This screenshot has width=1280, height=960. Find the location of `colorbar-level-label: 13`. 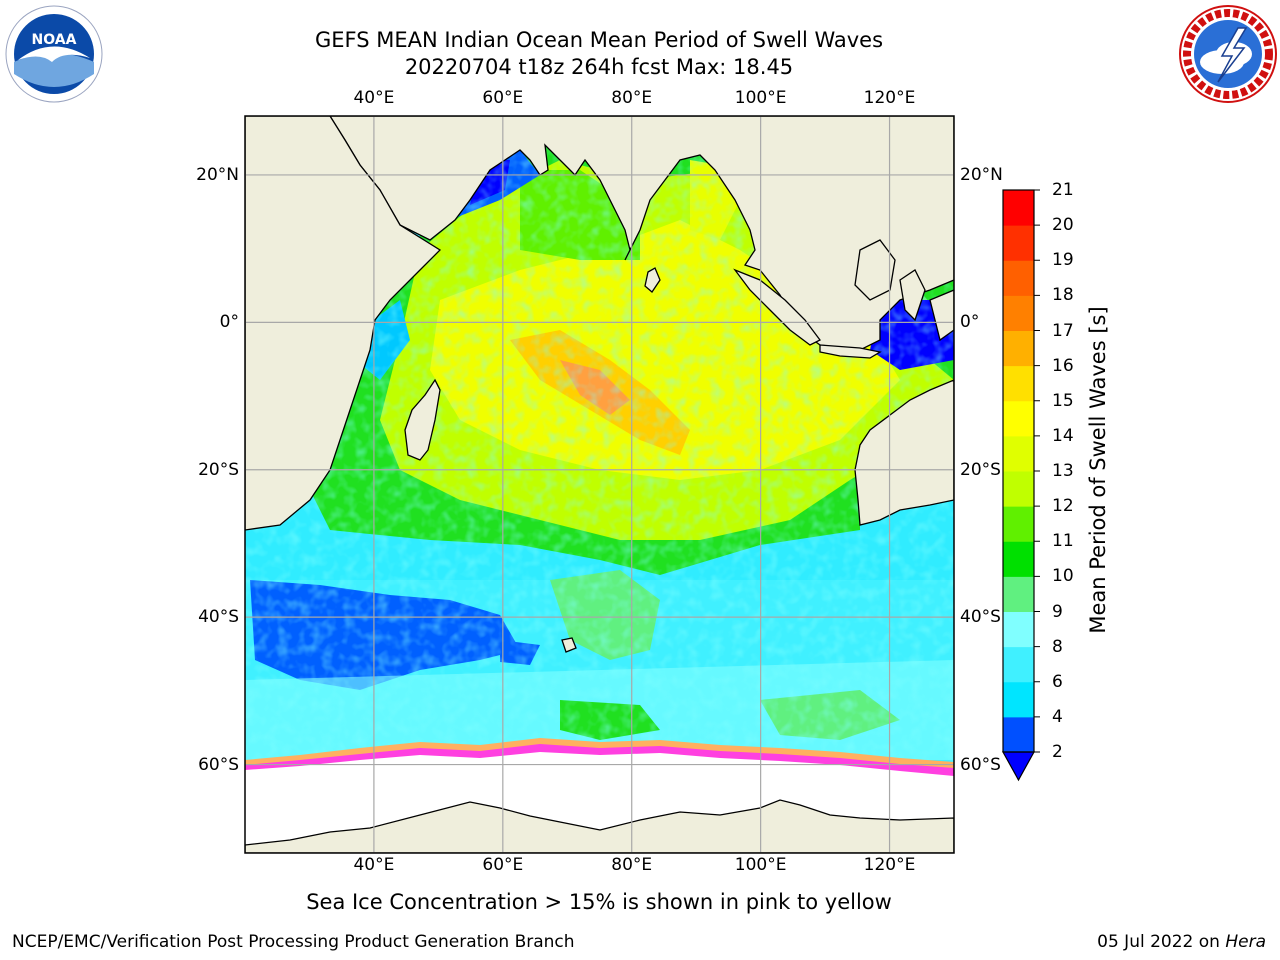

colorbar-level-label: 13 is located at coordinates (1063, 471).